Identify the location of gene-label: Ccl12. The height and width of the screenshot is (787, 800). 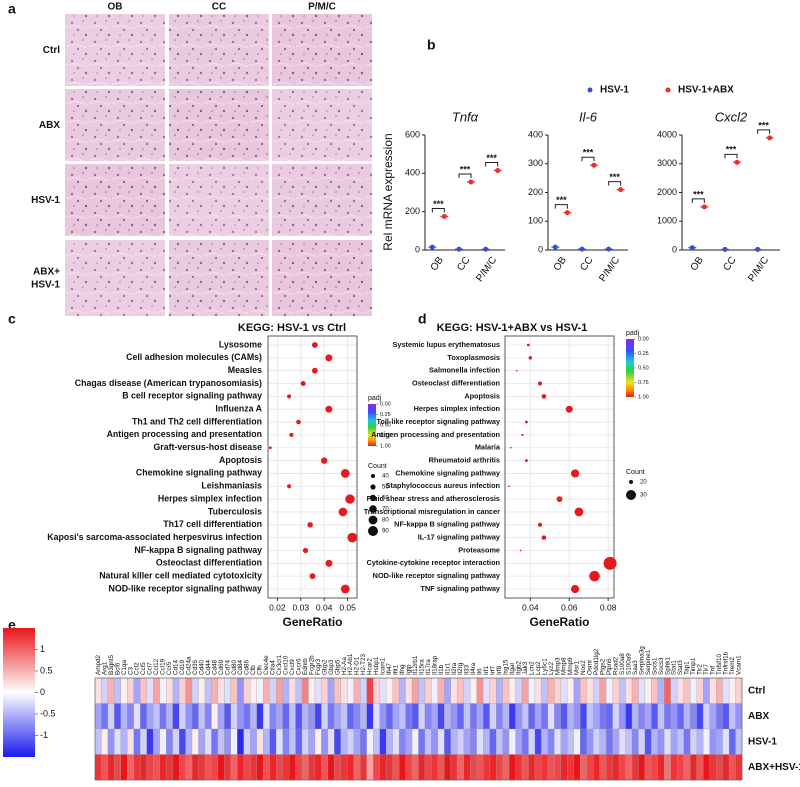
(156, 666).